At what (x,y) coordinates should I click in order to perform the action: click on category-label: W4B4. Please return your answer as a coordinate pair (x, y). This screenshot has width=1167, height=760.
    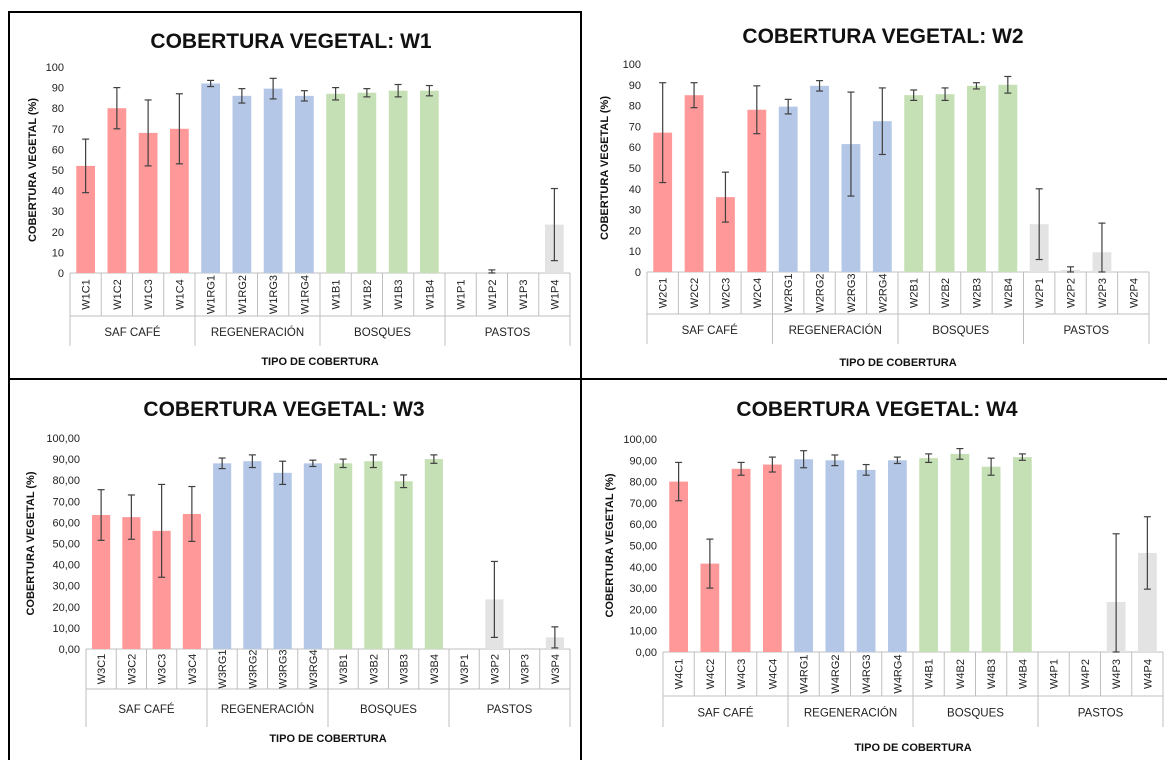
    Looking at the image, I should click on (1023, 674).